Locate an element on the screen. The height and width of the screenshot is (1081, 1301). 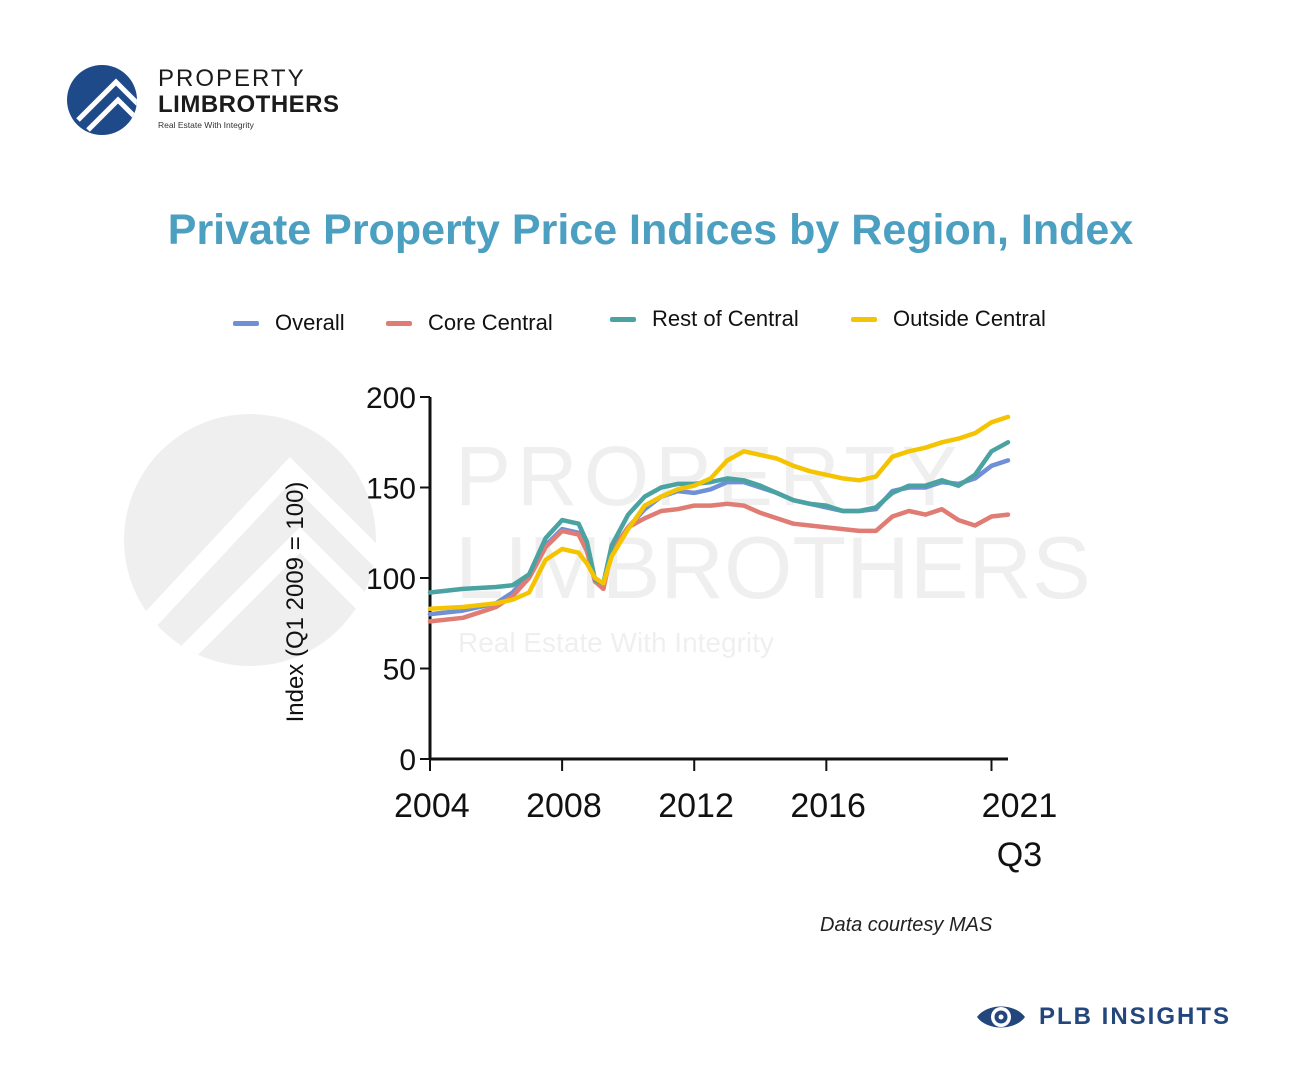
x-tick-label: 2008 is located at coordinates (564, 806).